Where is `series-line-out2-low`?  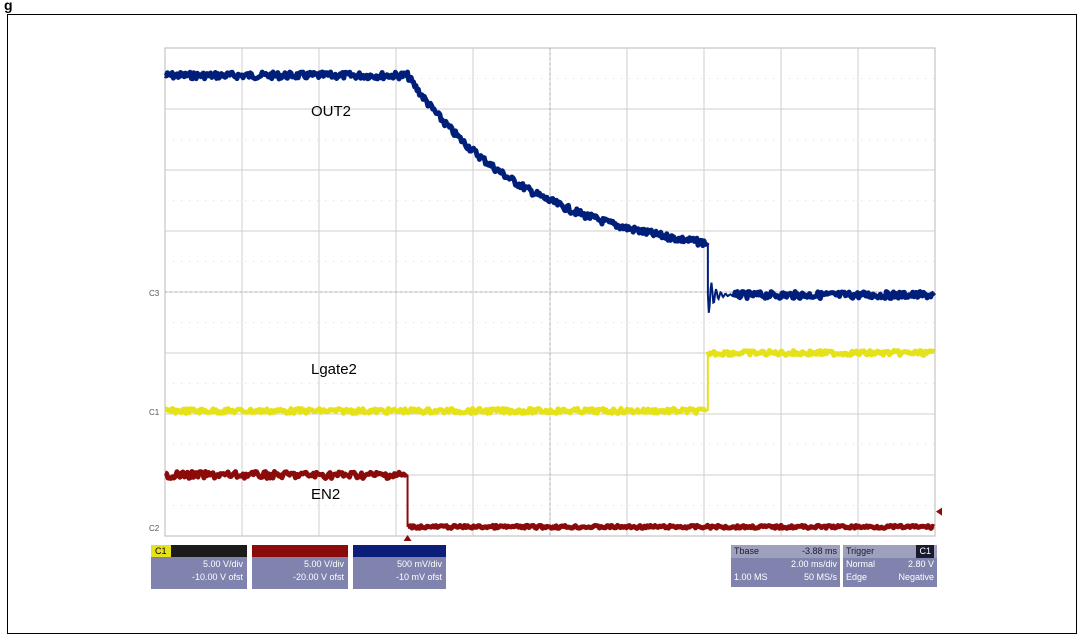 series-line-out2-low is located at coordinates (834, 295).